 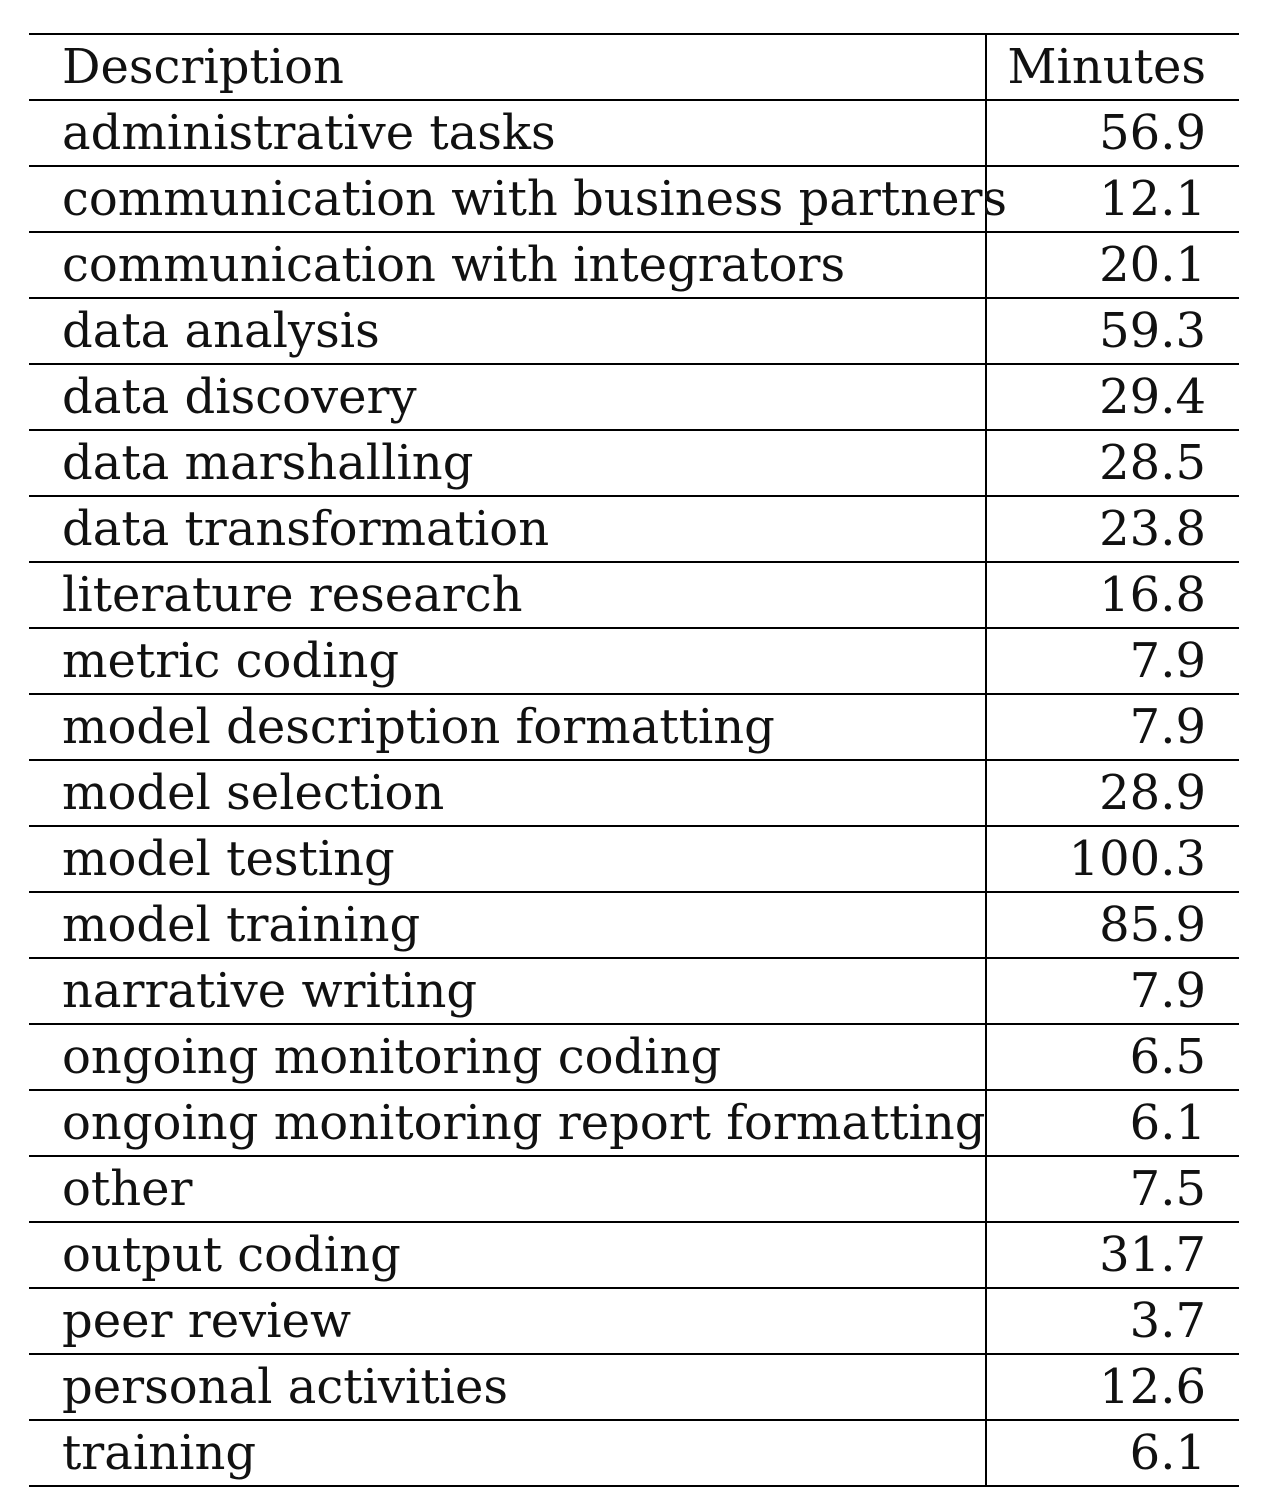 What do you see at coordinates (508, 1453) in the screenshot?
I see `description-cell: training` at bounding box center [508, 1453].